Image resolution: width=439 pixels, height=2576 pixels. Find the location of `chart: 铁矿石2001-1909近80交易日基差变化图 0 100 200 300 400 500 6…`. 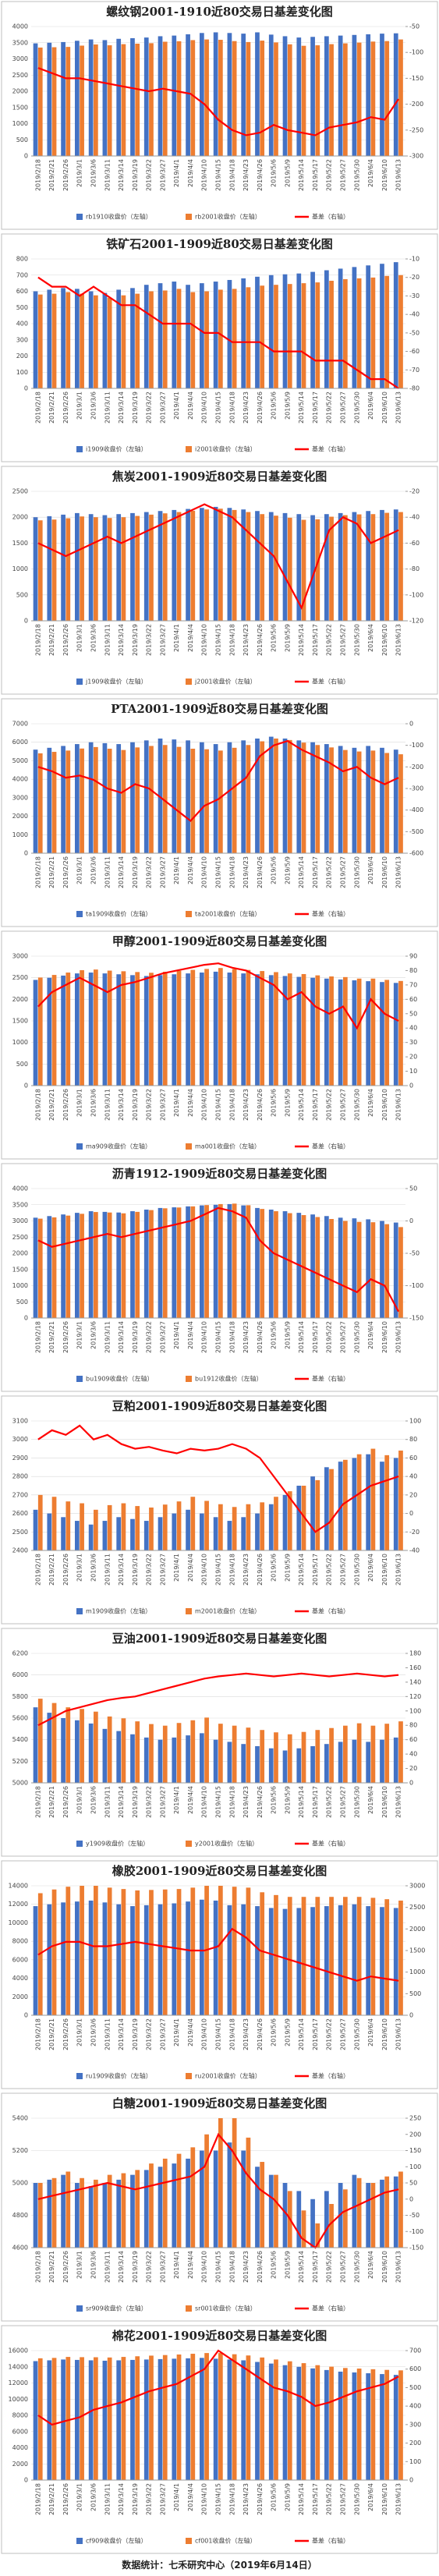

chart: 铁矿石2001-1909近80交易日基差变化图 0 100 200 300 400 500 6… is located at coordinates (219, 347).